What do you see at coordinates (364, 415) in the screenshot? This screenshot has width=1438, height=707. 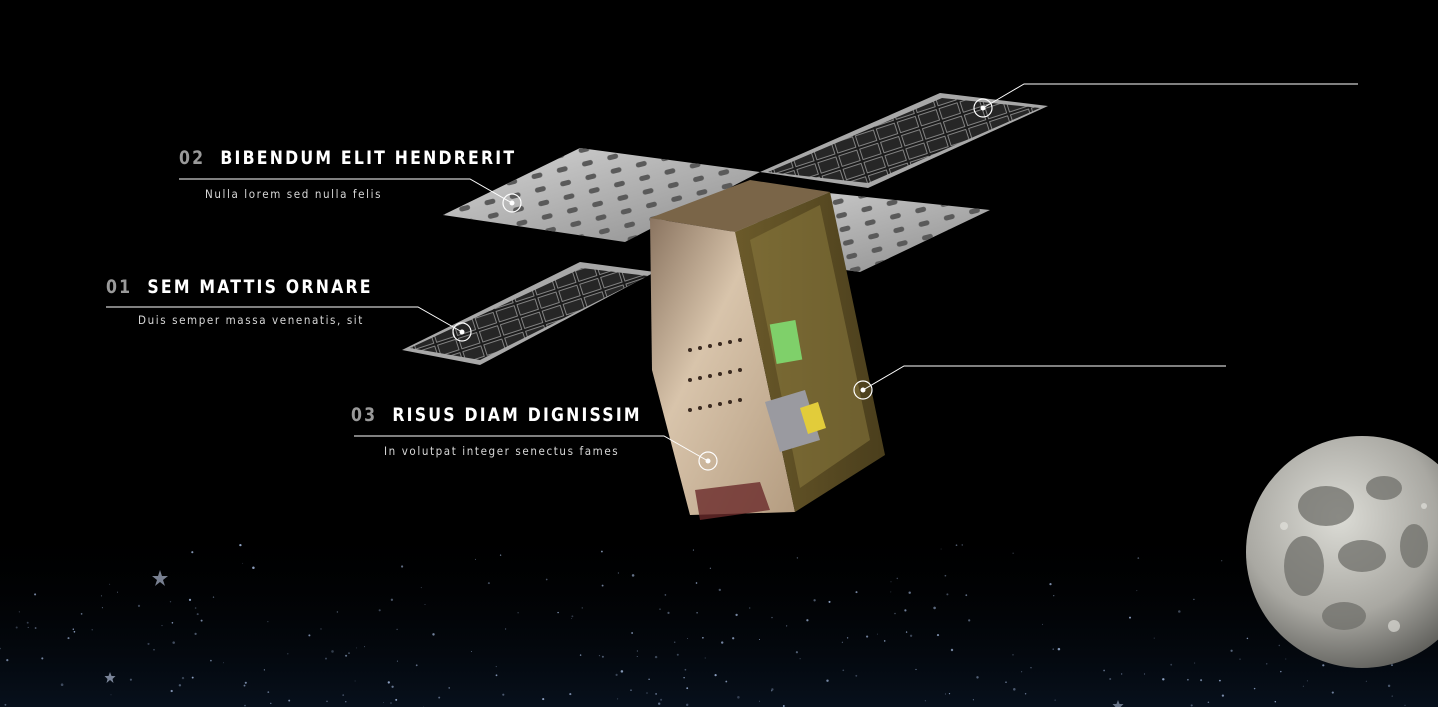 I see `callout-number: 03` at bounding box center [364, 415].